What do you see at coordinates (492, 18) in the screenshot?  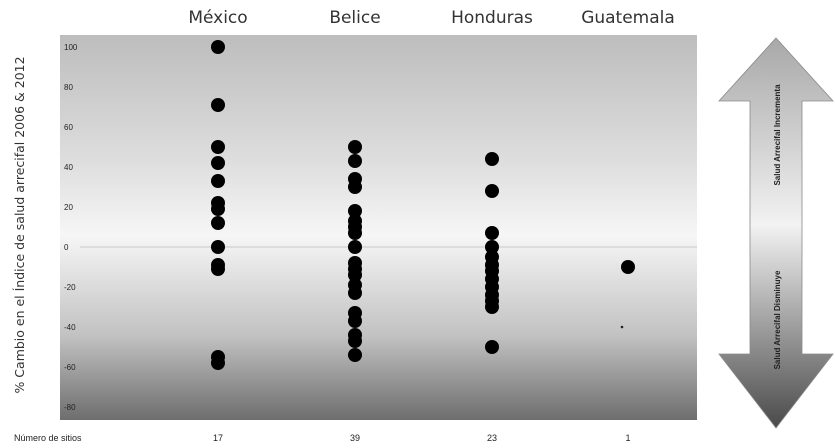 I see `category-title: Honduras` at bounding box center [492, 18].